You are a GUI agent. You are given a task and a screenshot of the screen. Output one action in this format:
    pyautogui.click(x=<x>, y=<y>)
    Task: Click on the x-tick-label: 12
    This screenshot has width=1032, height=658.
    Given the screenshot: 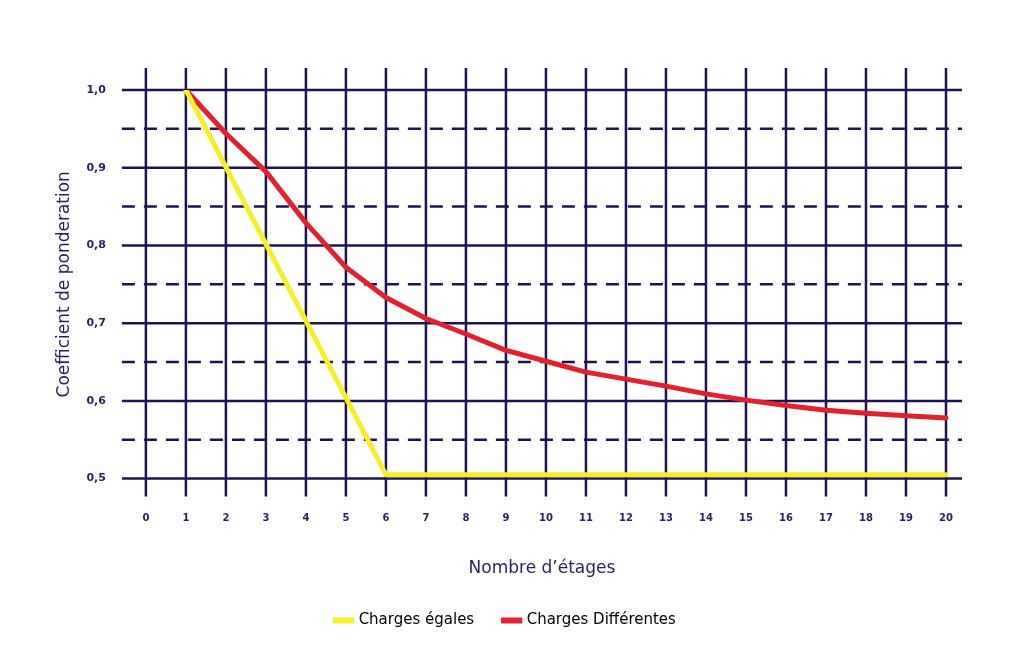 What is the action you would take?
    pyautogui.click(x=625, y=518)
    